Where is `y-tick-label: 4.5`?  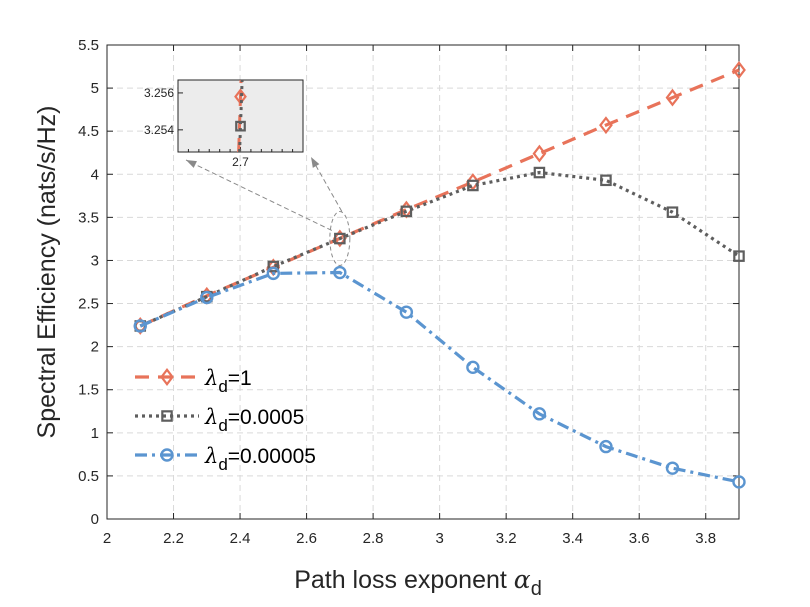 y-tick-label: 4.5 is located at coordinates (88, 131).